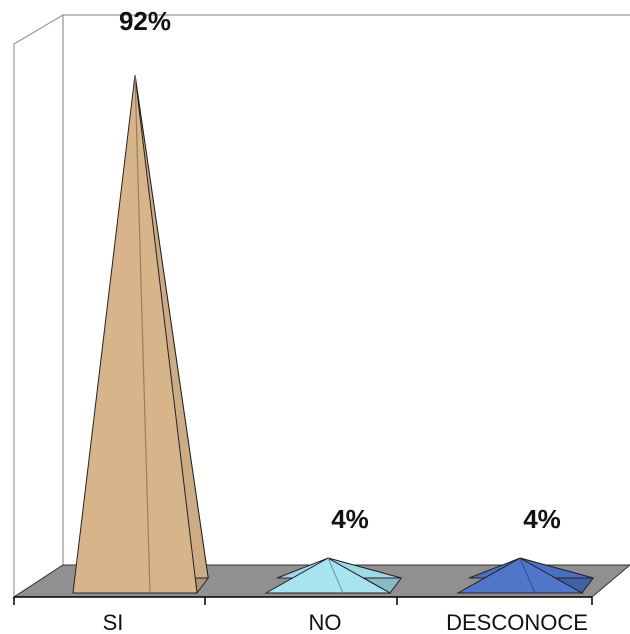  I want to click on data-label-desconoce: 4%, so click(542, 519).